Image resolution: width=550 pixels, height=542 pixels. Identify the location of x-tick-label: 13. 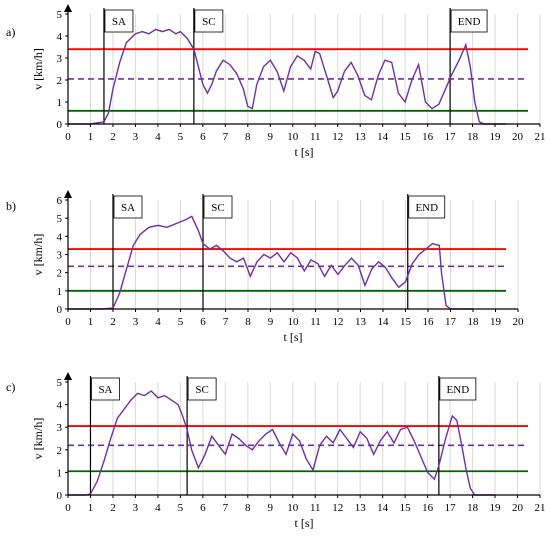
(361, 137).